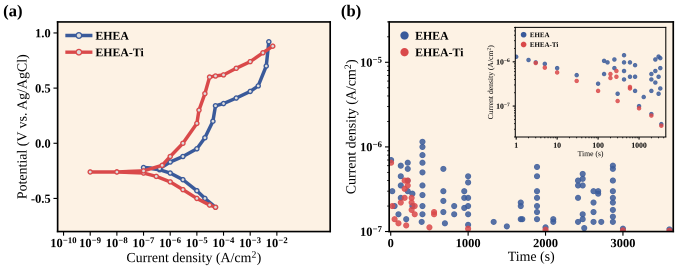 The width and height of the screenshot is (678, 274). I want to click on x-tick-label: 10$^{−6}$, so click(170, 242).